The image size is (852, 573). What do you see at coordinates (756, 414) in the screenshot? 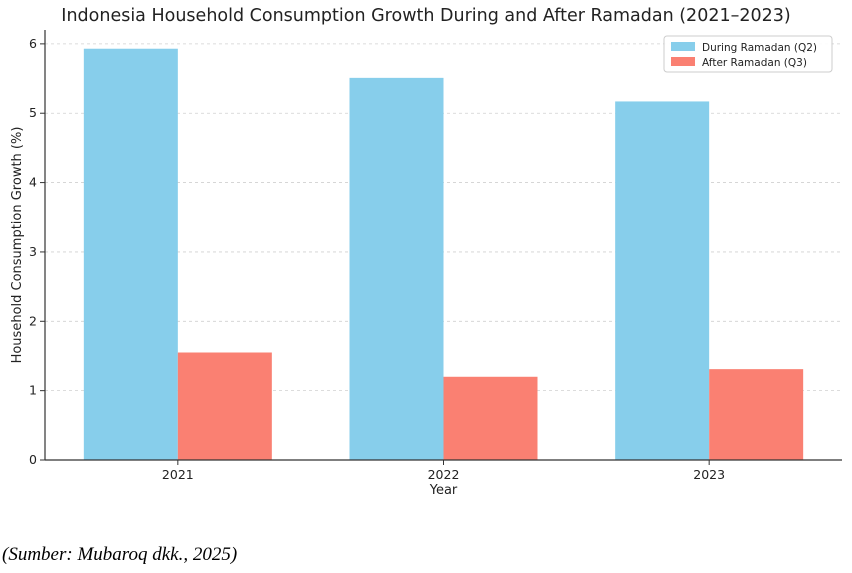
I see `bar-after-ramadan-2023` at bounding box center [756, 414].